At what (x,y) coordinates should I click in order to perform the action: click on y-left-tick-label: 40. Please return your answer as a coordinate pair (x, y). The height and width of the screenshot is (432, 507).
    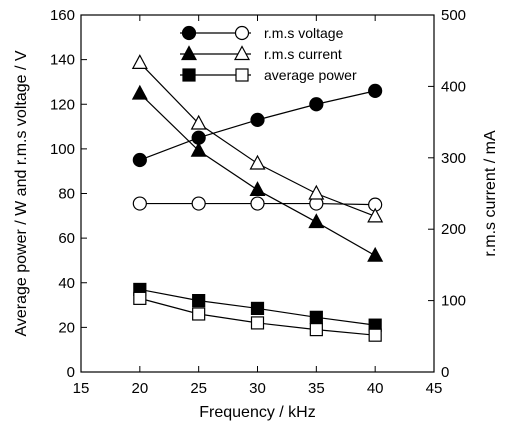
    Looking at the image, I should click on (66, 283).